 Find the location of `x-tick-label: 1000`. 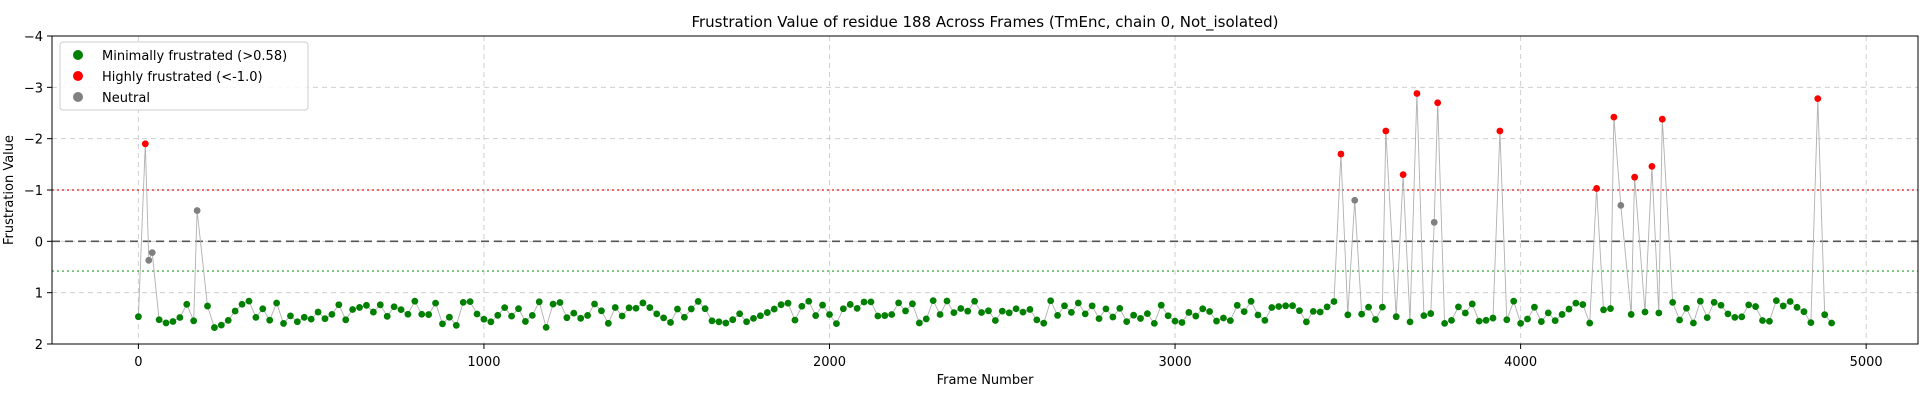

x-tick-label: 1000 is located at coordinates (483, 362).